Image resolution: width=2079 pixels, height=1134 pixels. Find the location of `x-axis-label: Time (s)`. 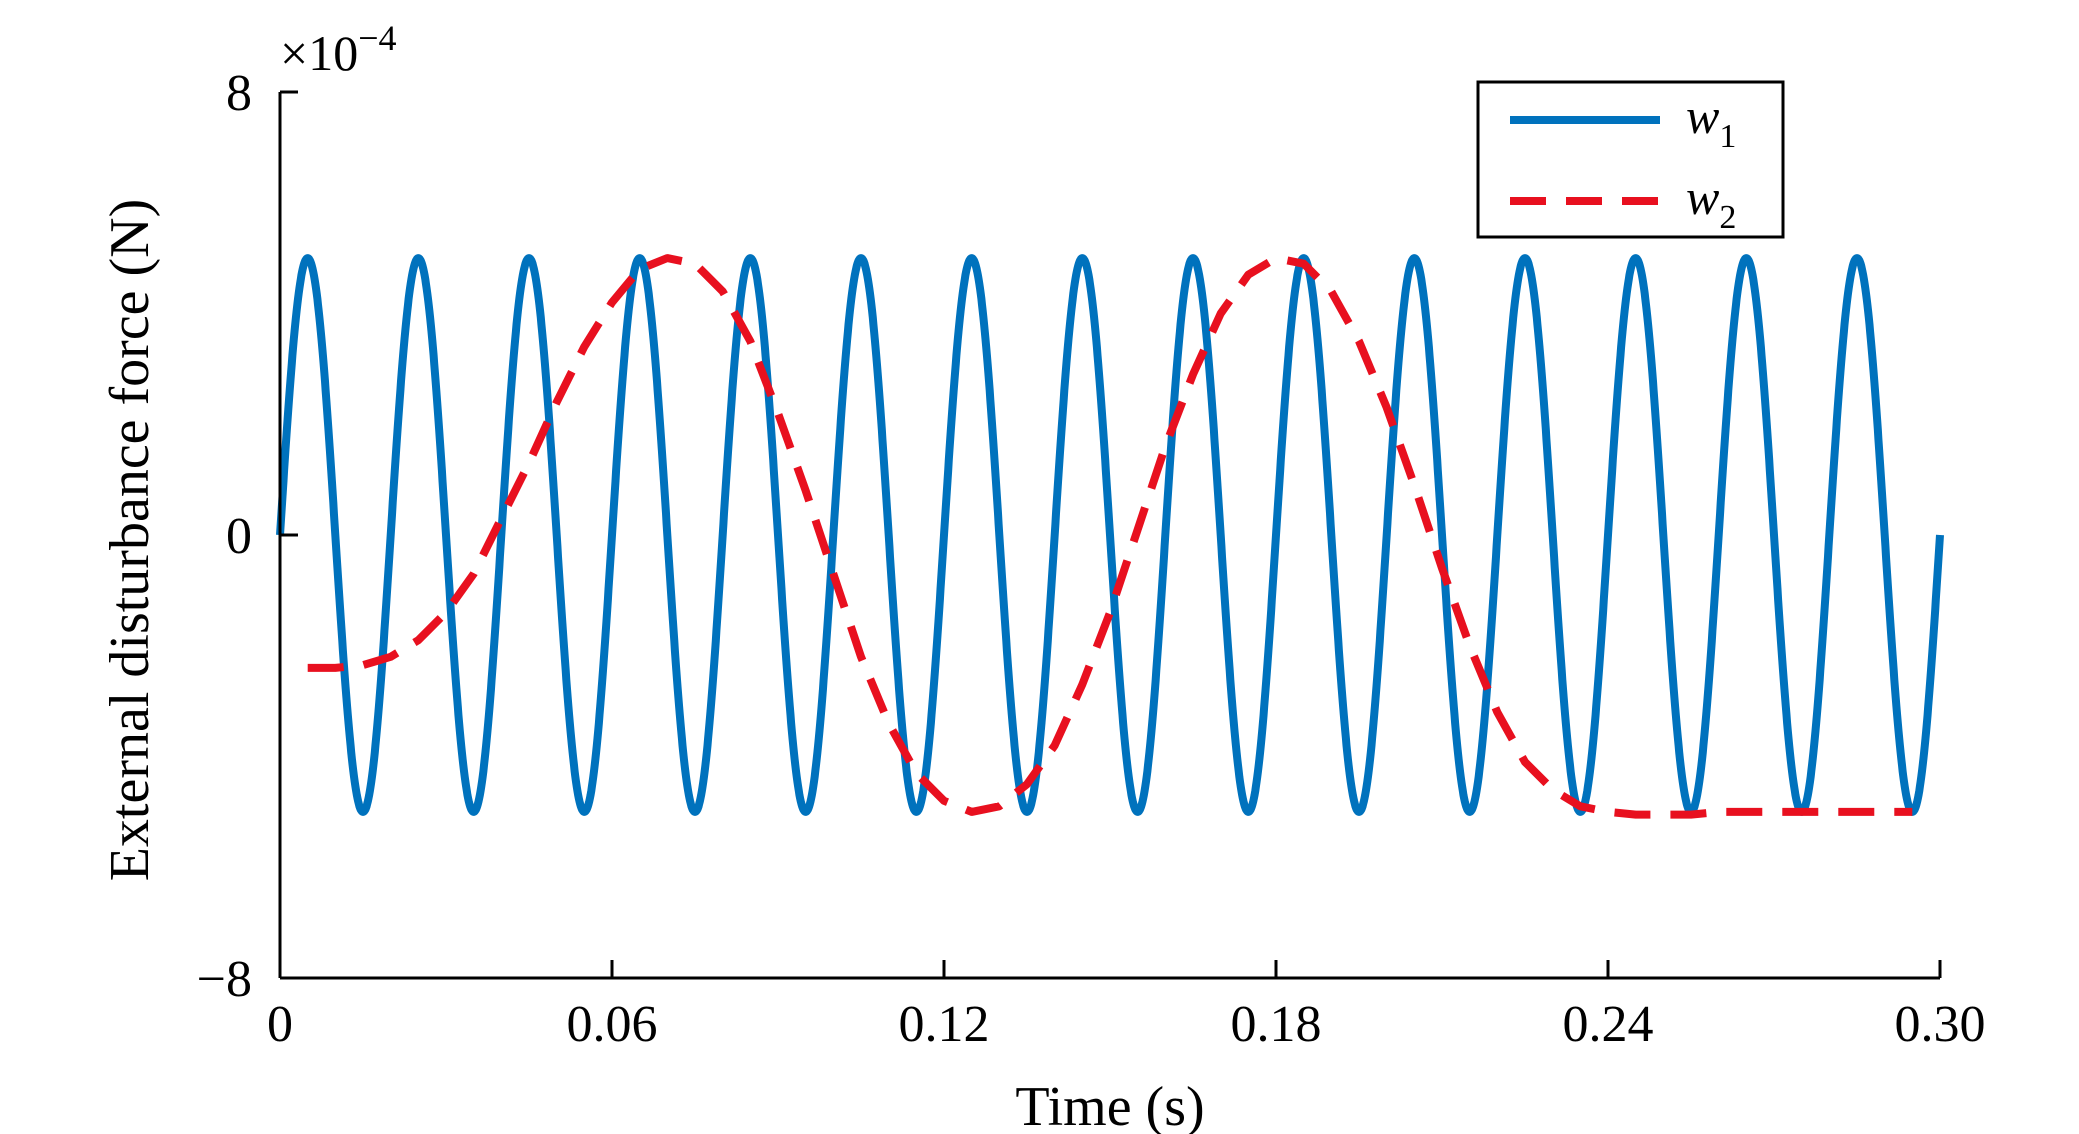

x-axis-label: Time (s) is located at coordinates (1109, 1105).